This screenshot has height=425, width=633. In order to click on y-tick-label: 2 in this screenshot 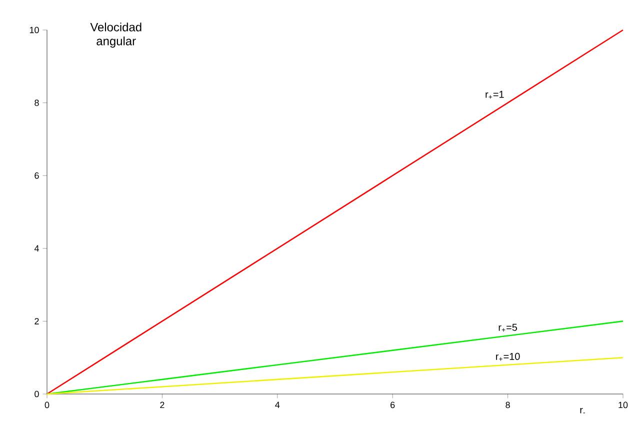, I will do `click(36, 321)`.